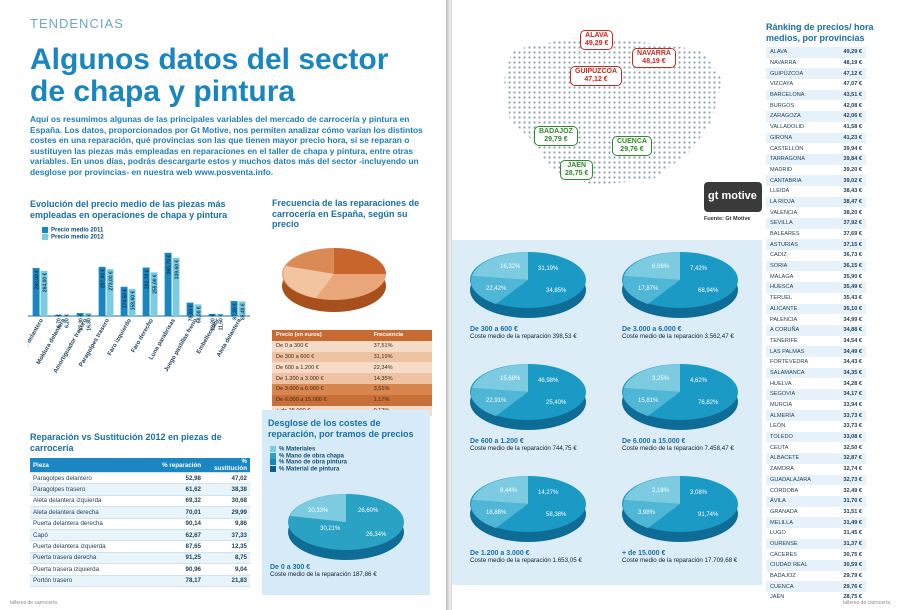  Describe the element at coordinates (596, 71) in the screenshot. I see `tag-name: GUIPÚZCOA` at that location.